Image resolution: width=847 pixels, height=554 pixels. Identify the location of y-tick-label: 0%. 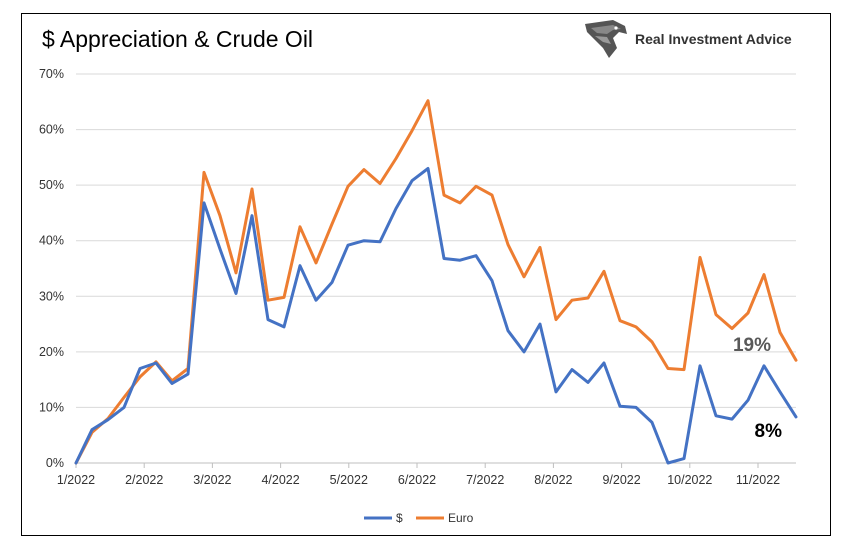
(55, 463).